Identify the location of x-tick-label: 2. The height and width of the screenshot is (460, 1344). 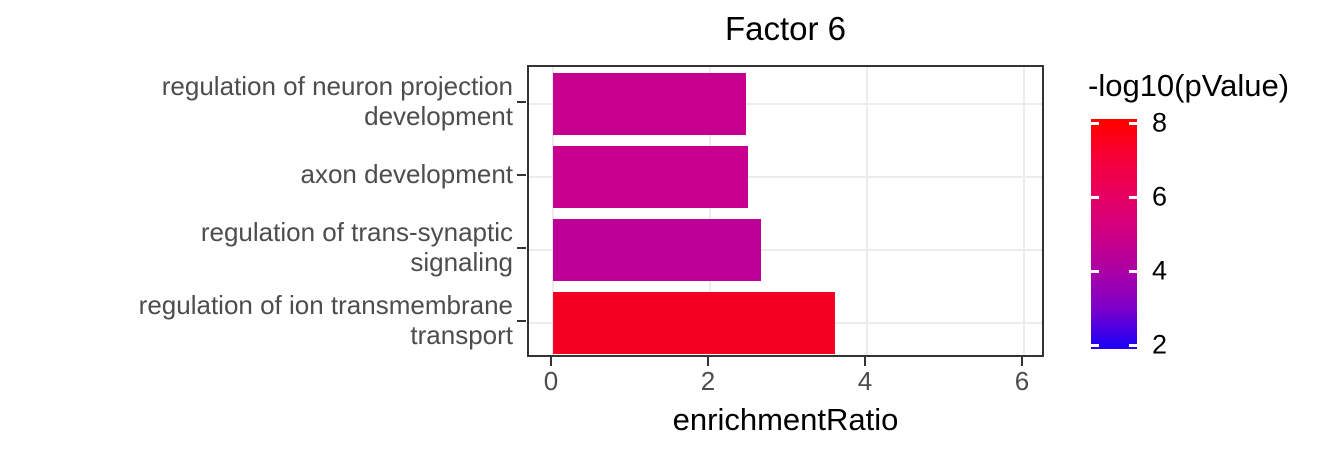
(708, 381).